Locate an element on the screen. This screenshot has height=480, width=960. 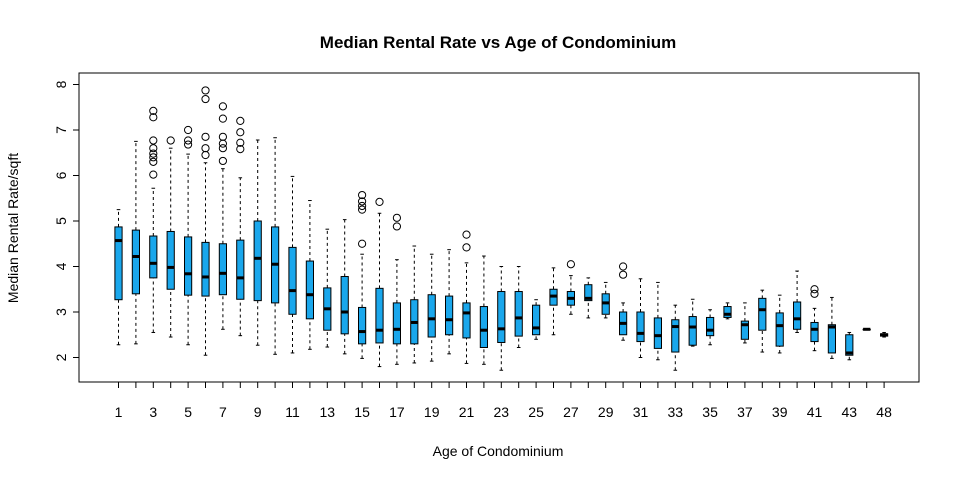
y-axis-label: Median Rental Rate/sqft is located at coordinates (13, 228).